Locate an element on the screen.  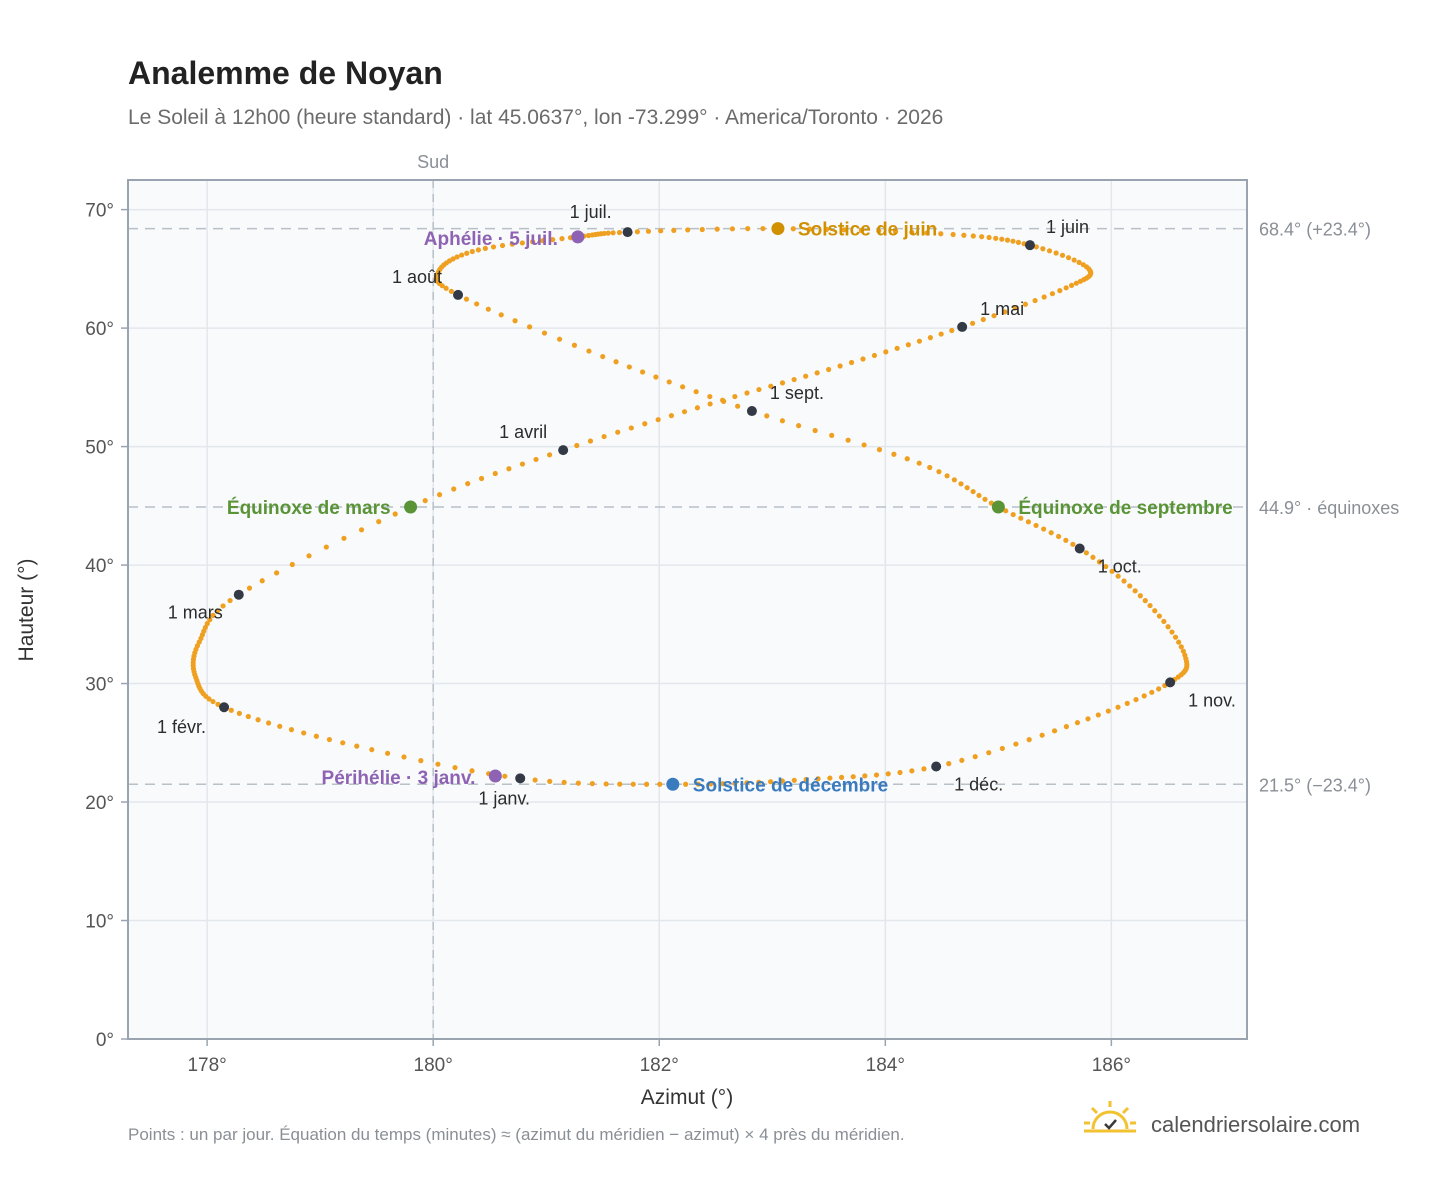
x-tick-label: 186° is located at coordinates (1111, 1065).